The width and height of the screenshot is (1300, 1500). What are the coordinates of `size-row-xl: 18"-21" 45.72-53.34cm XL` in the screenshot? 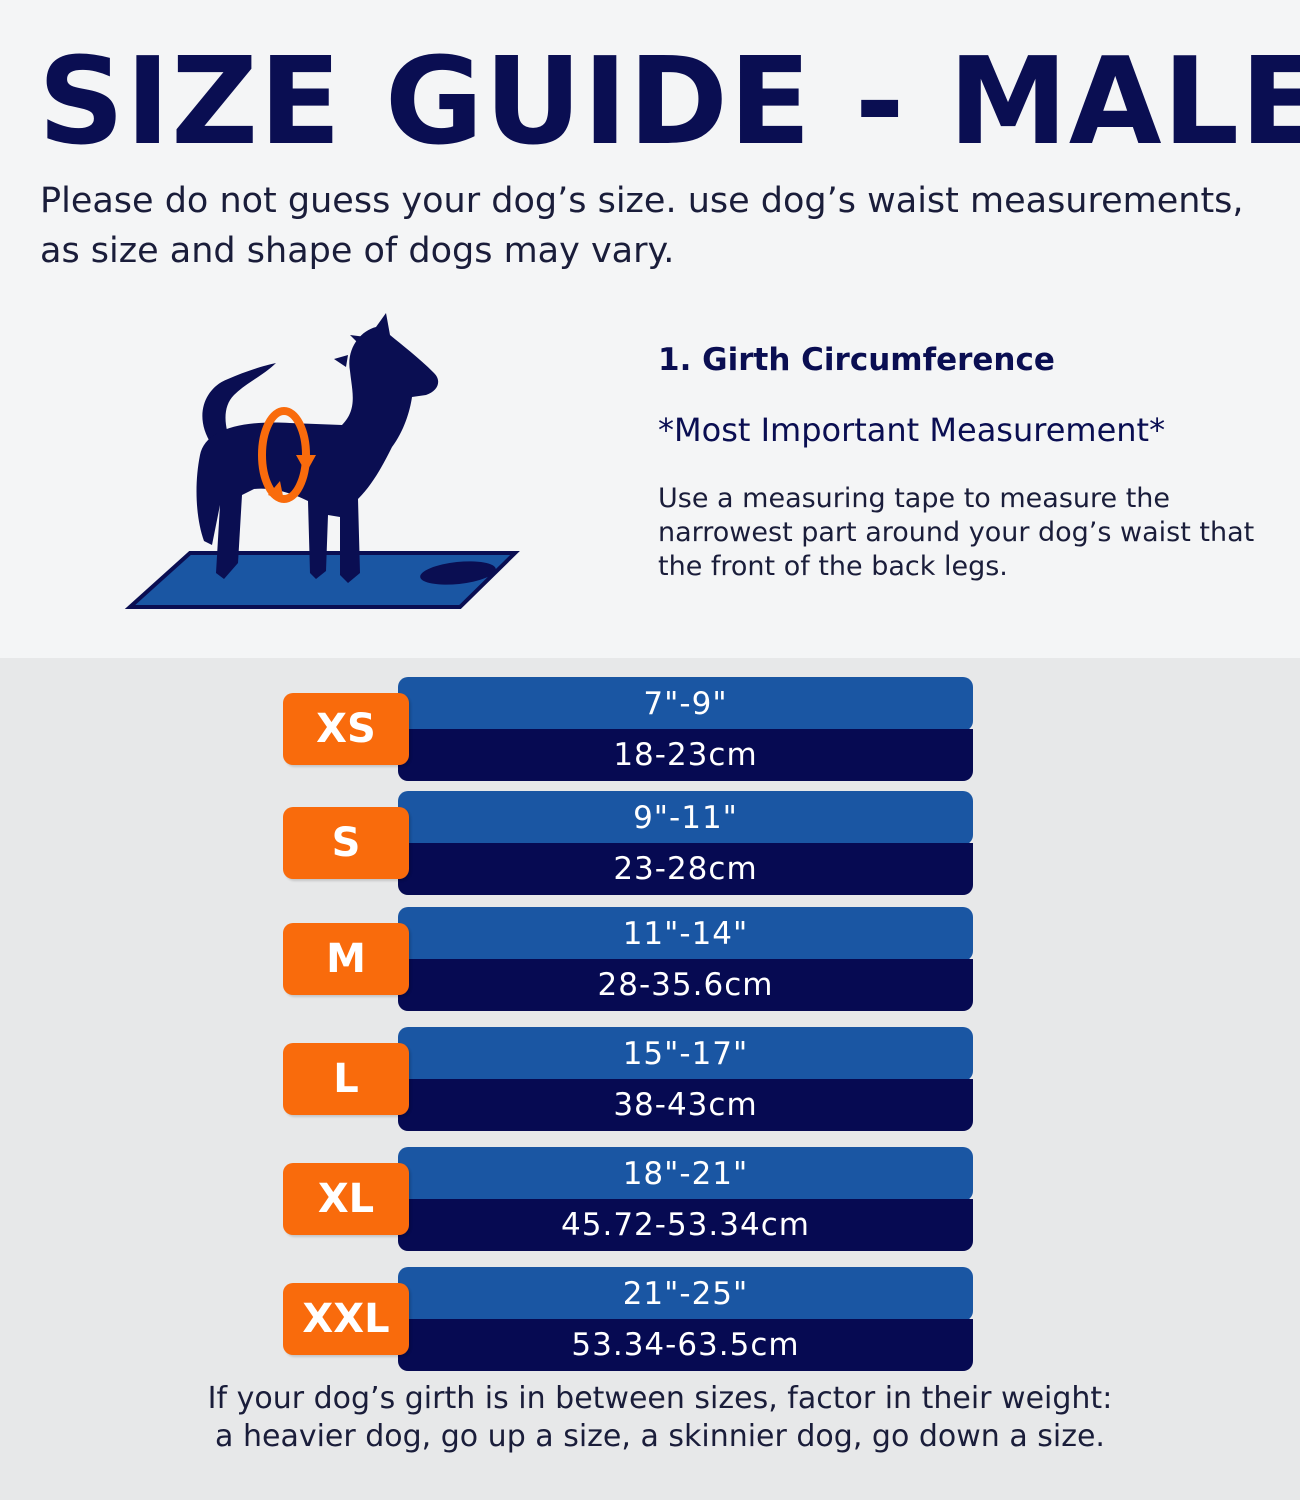 It's located at (628, 1200).